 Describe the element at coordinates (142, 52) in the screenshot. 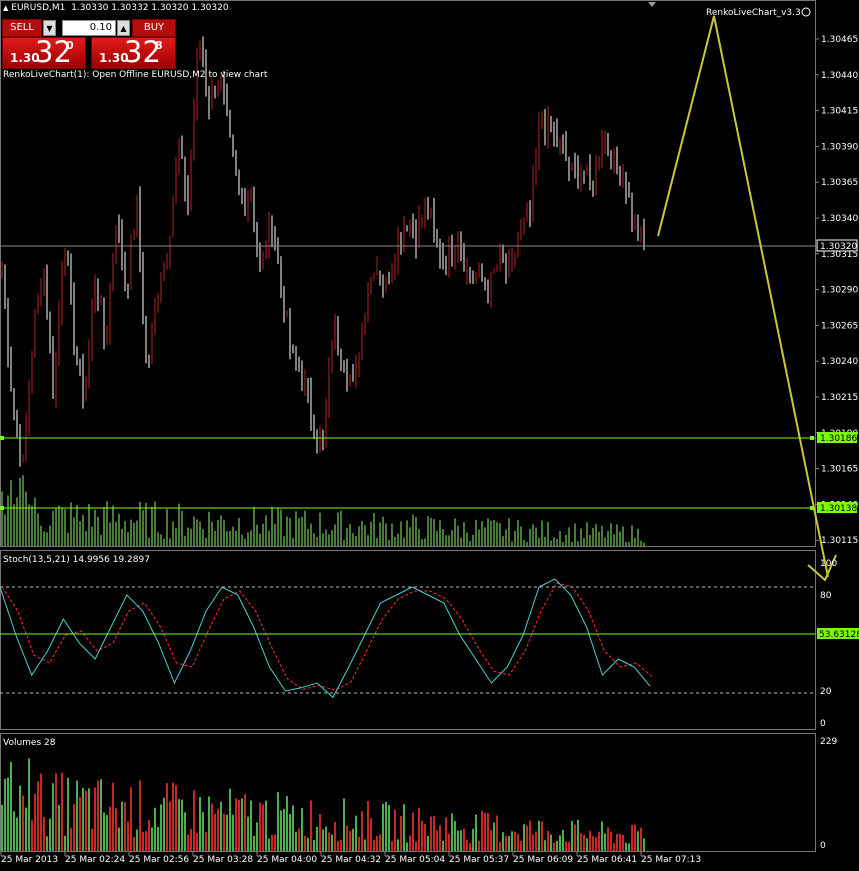

I see `buy-price-big: 32` at that location.